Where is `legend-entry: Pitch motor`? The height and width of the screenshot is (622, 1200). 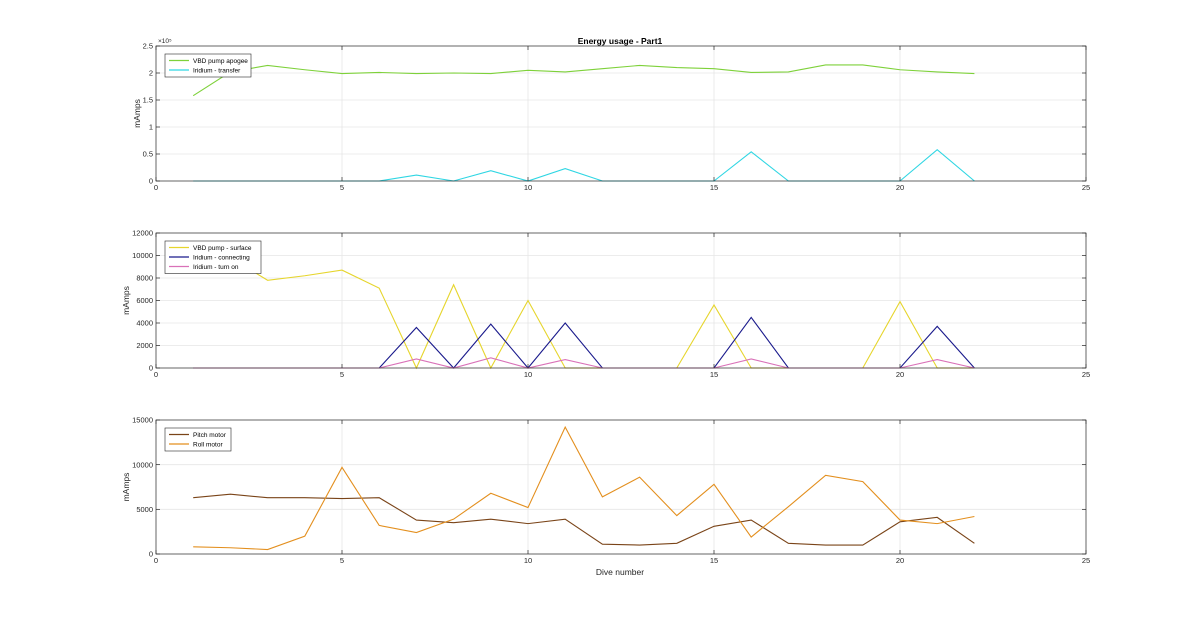 legend-entry: Pitch motor is located at coordinates (210, 435).